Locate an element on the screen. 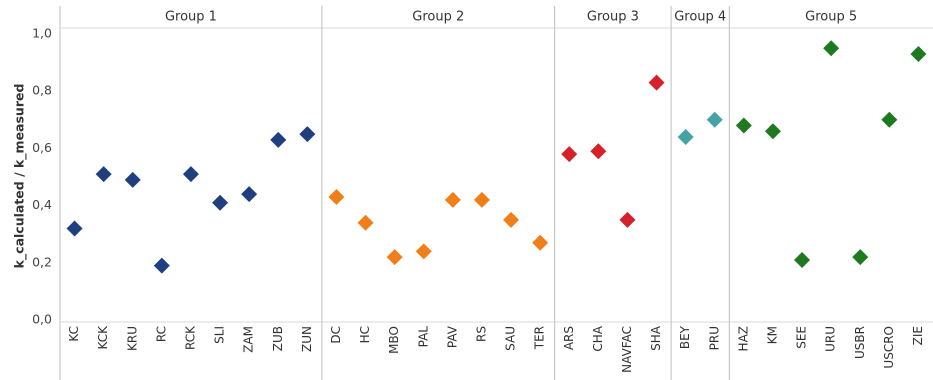  x-tick-label: USBR is located at coordinates (860, 342).